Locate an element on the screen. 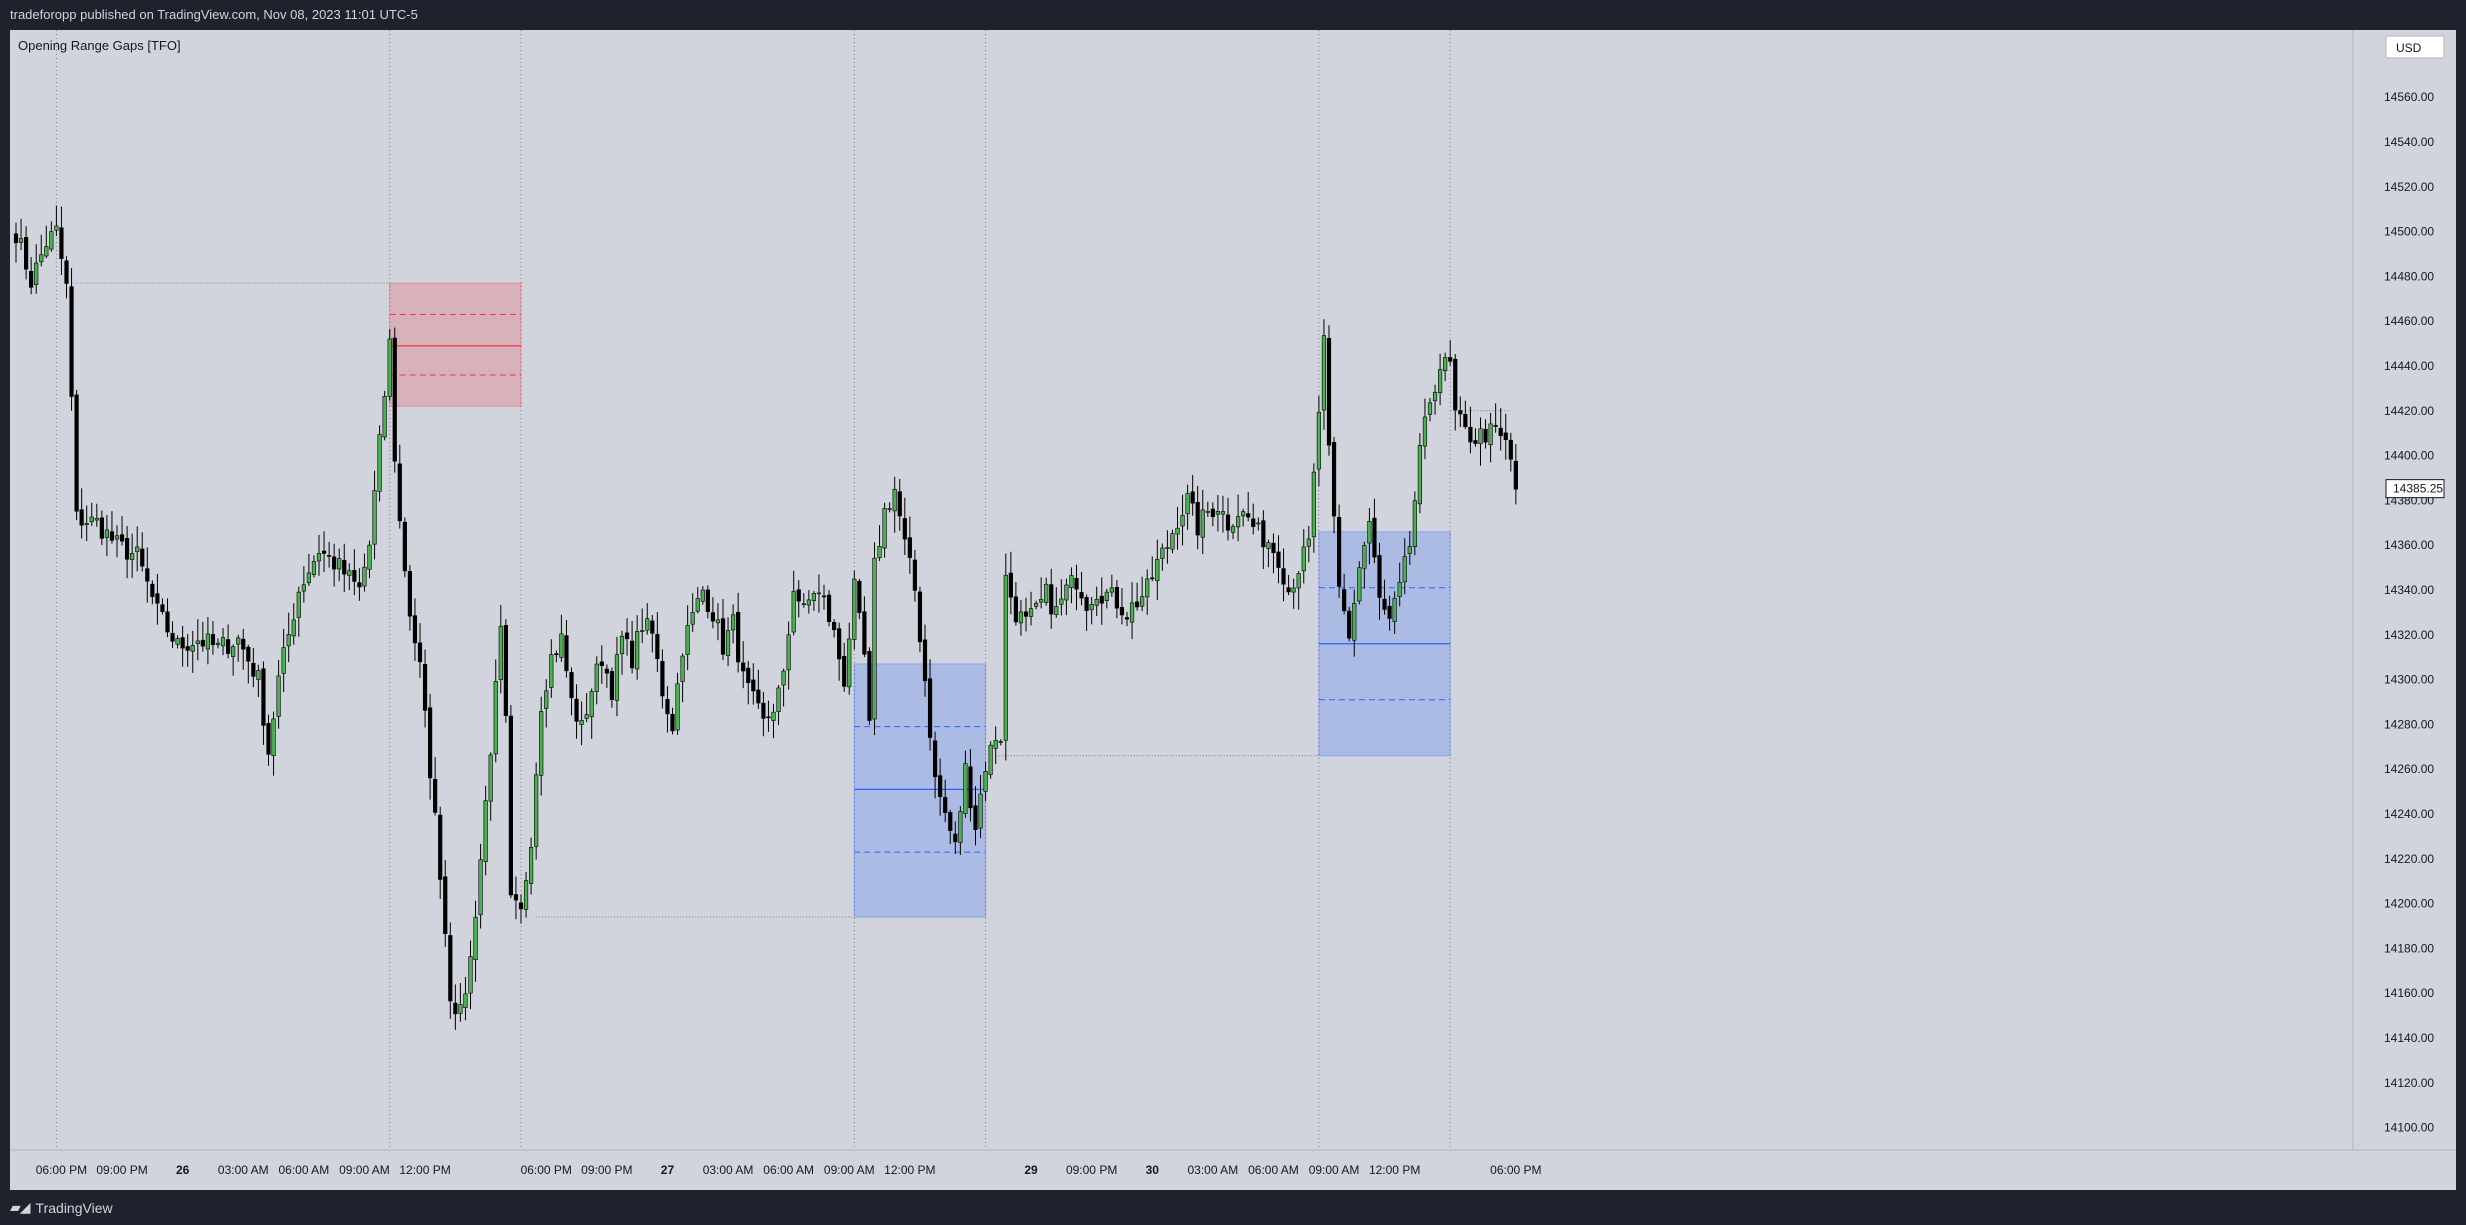 This screenshot has width=2466, height=1225. time-tick-13: 12:00 PM is located at coordinates (909, 1170).